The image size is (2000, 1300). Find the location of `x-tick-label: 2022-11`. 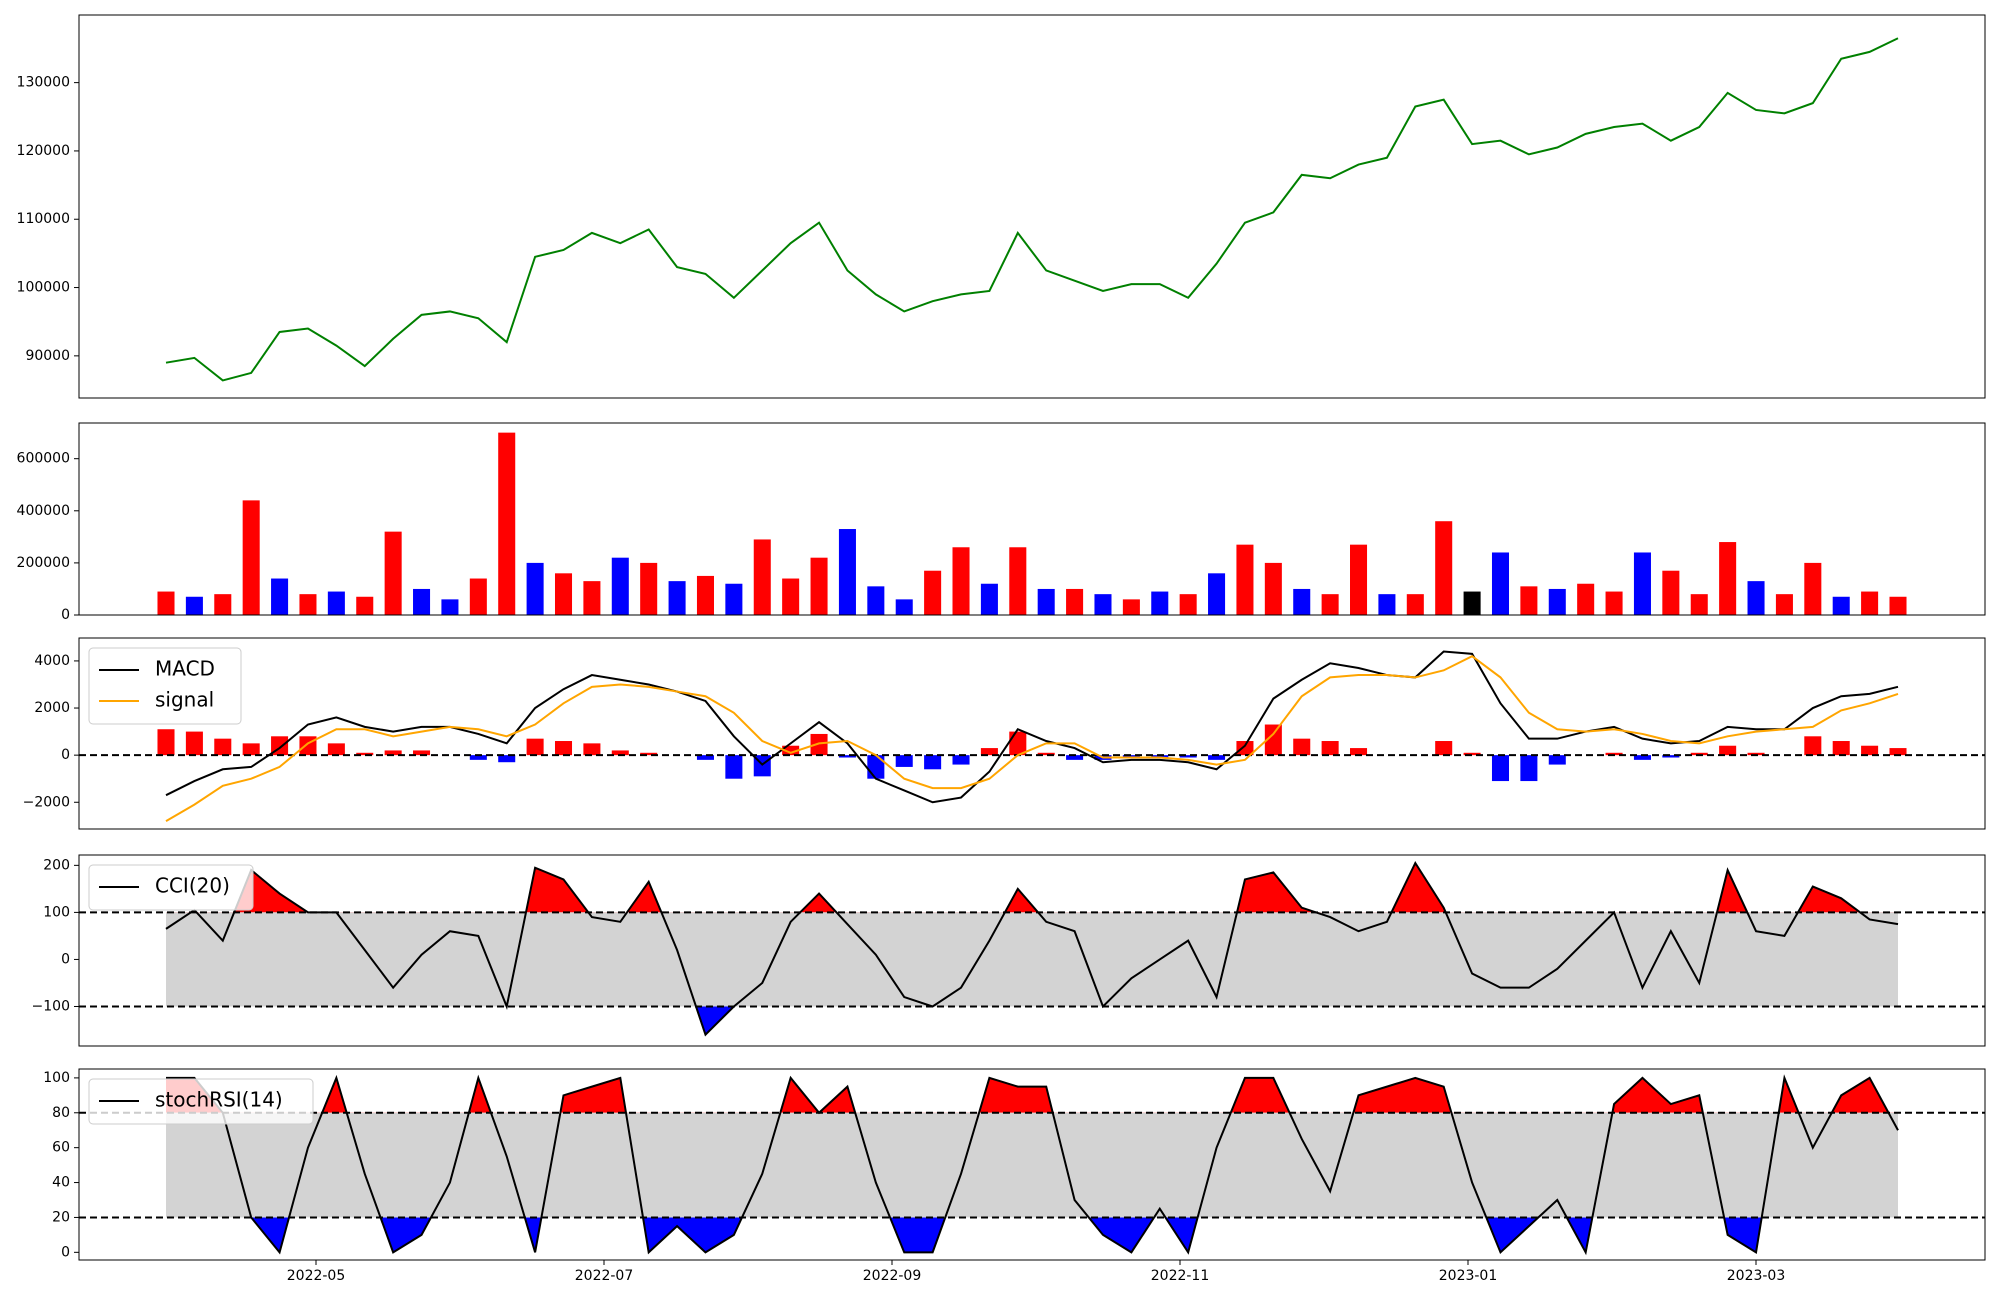

x-tick-label: 2022-11 is located at coordinates (1180, 1276).